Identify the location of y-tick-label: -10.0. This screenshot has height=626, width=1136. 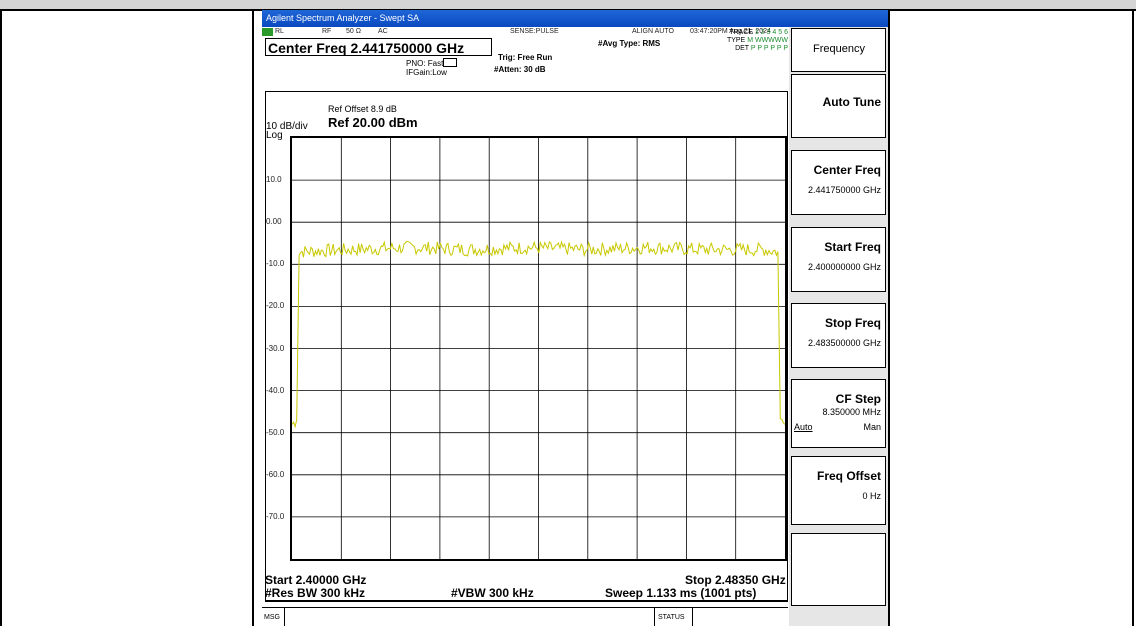
(275, 264).